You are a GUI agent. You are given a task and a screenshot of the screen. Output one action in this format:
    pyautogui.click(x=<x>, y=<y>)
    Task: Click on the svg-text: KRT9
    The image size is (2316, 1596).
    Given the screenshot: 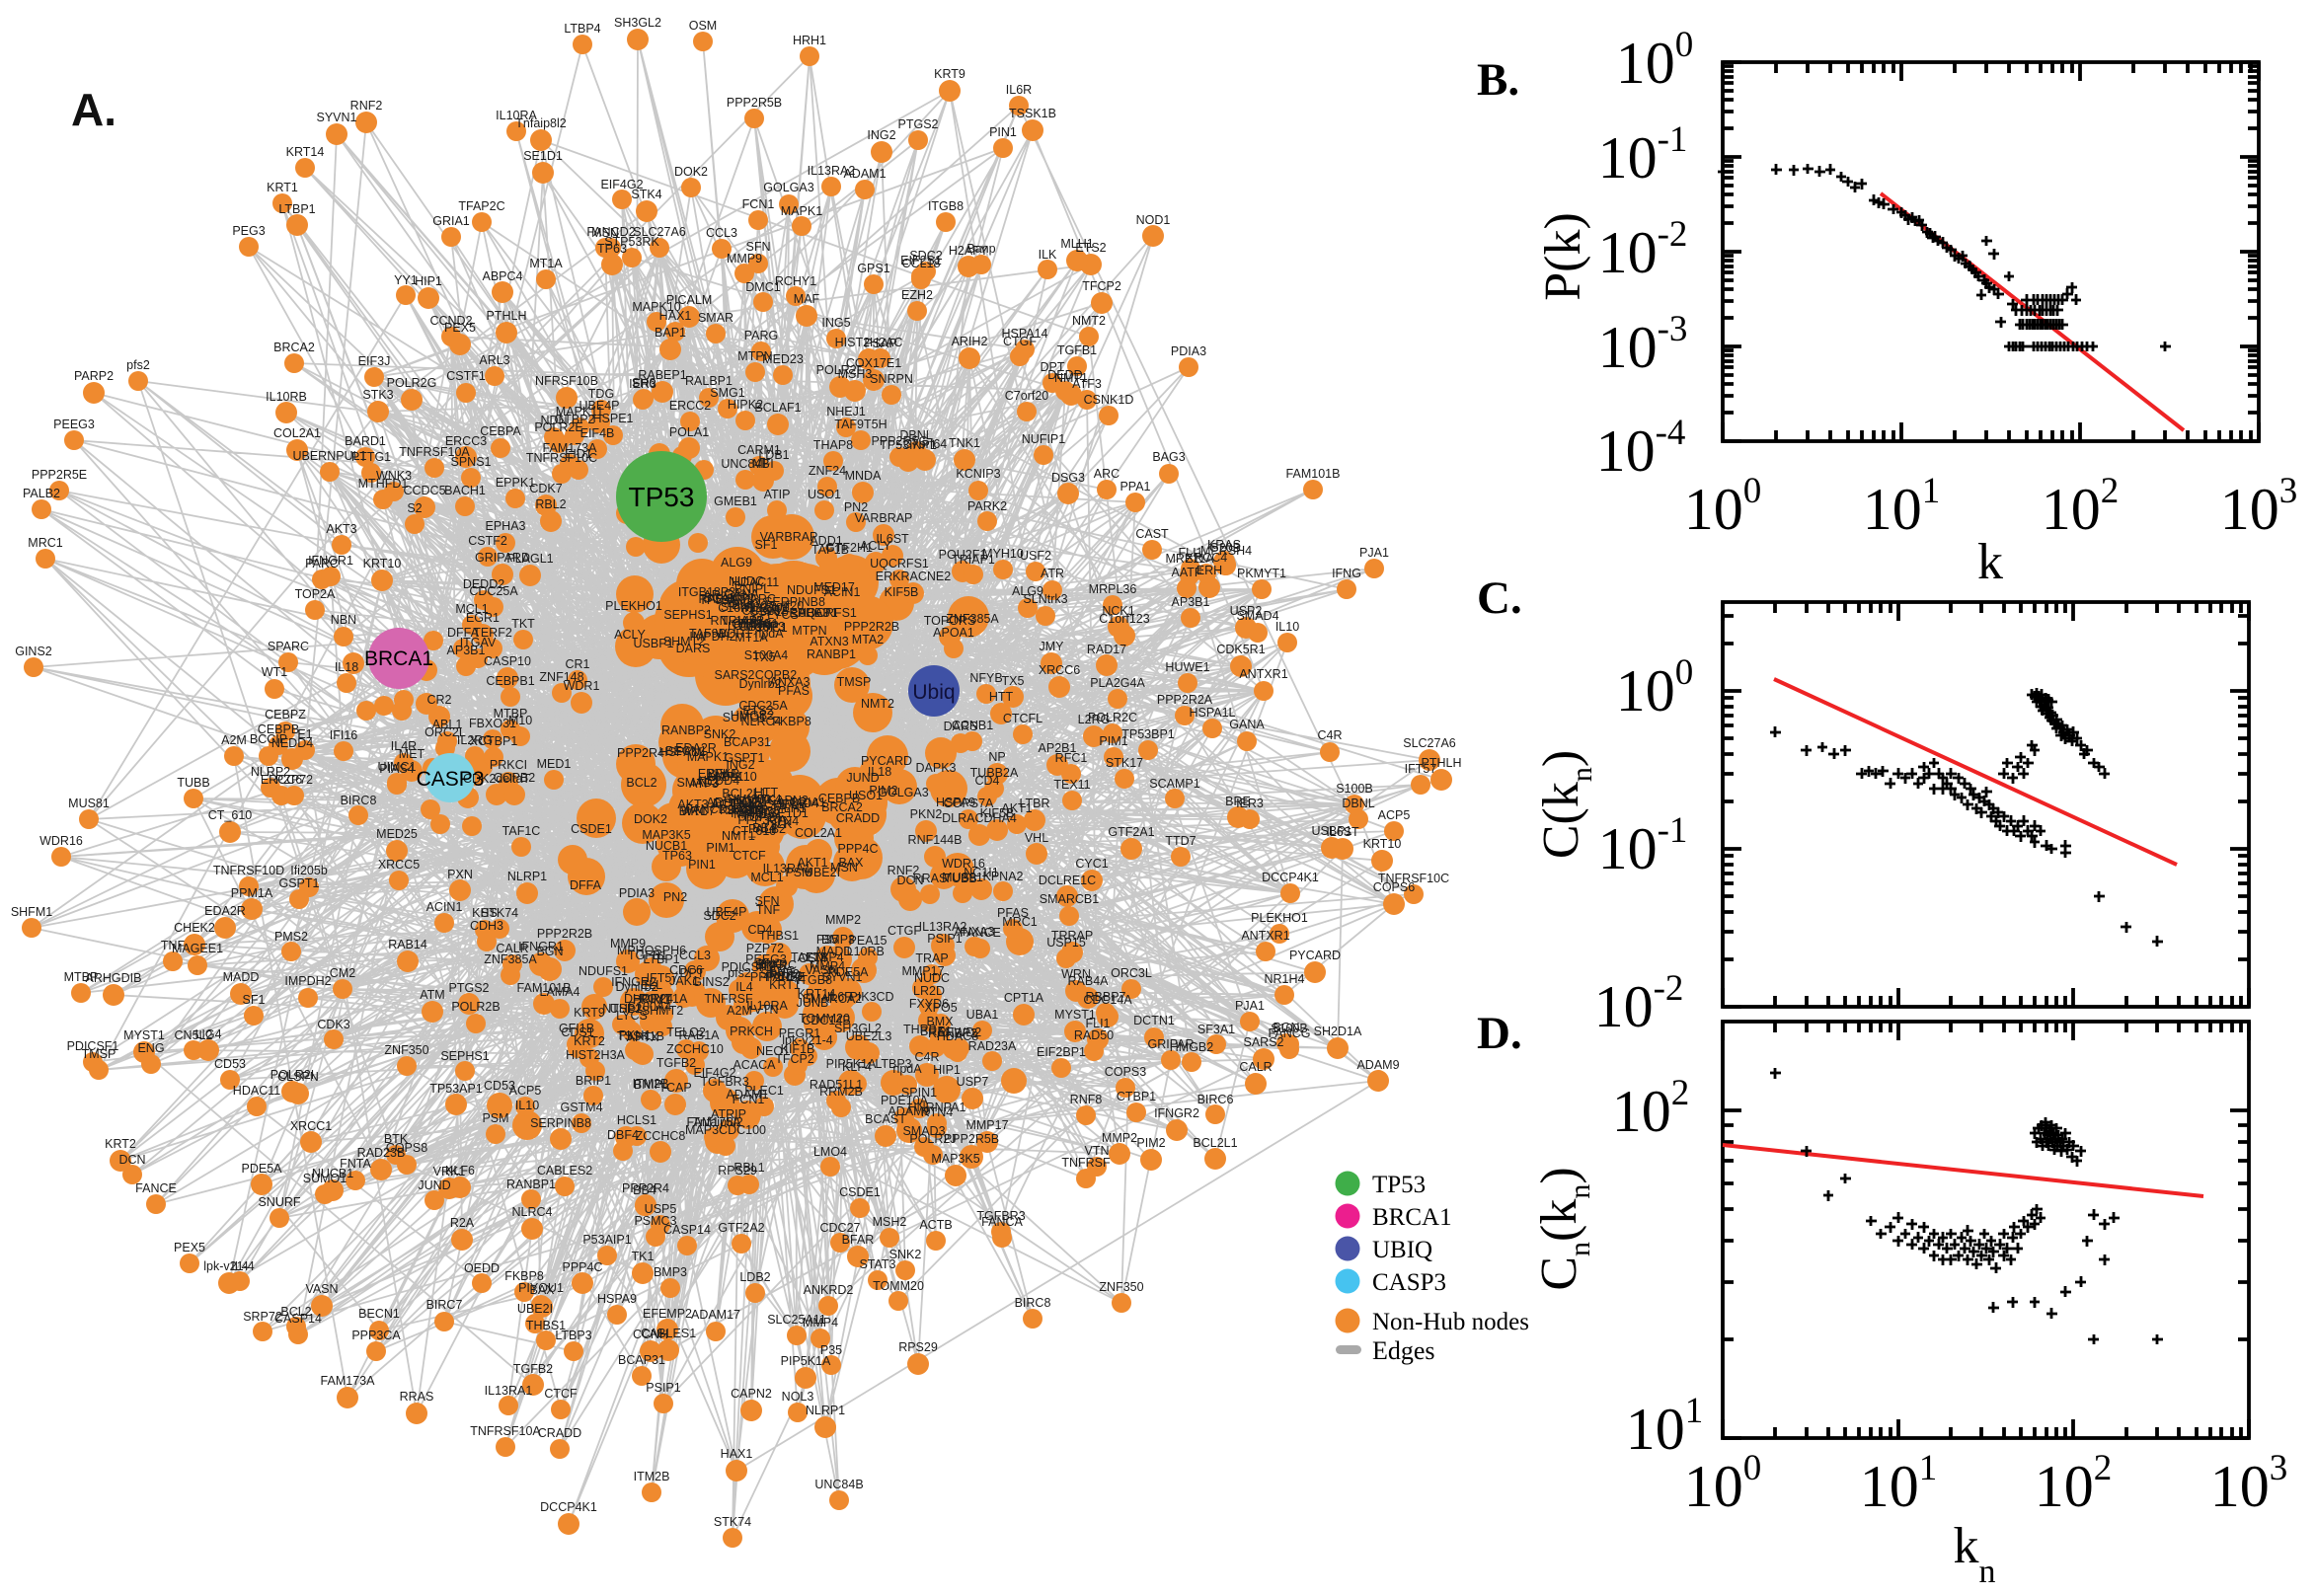 What is the action you would take?
    pyautogui.click(x=950, y=74)
    